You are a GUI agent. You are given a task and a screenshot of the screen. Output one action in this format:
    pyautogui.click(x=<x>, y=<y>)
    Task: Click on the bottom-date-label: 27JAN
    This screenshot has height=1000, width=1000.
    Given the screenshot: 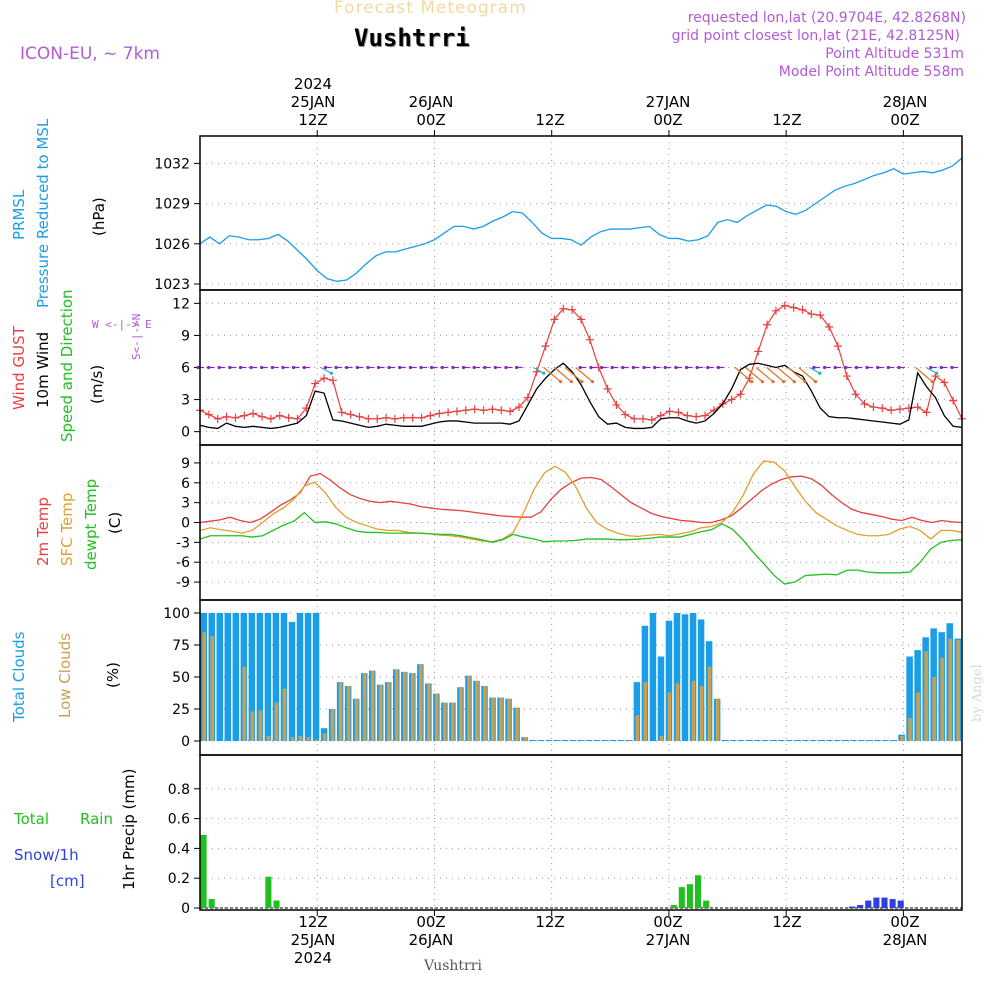 What is the action you would take?
    pyautogui.click(x=668, y=940)
    